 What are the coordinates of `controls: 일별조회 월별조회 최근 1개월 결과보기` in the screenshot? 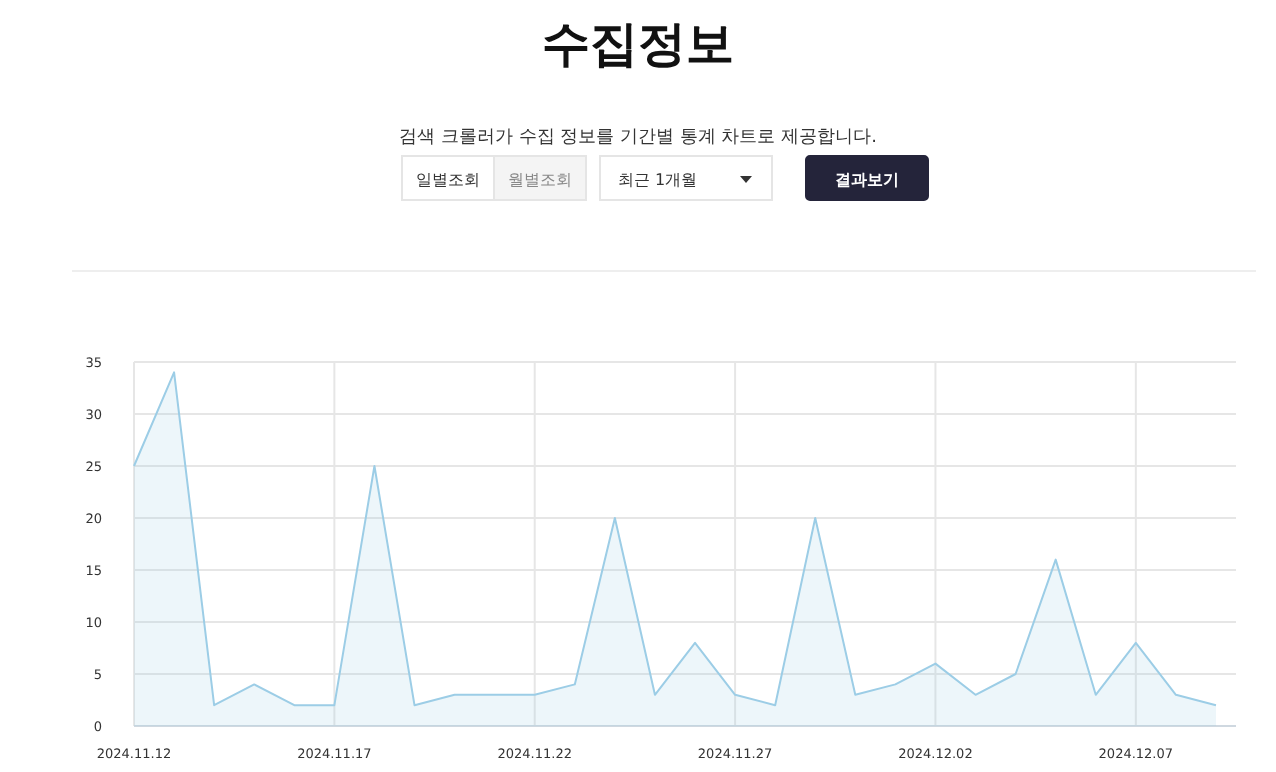 It's located at (665, 178).